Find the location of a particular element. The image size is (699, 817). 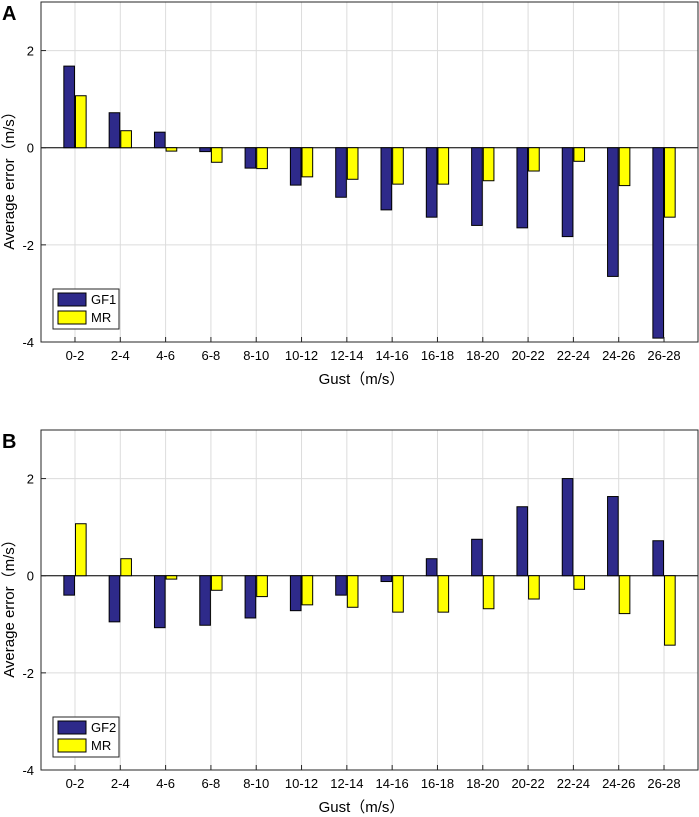

panel-letter: A is located at coordinates (9, 14).